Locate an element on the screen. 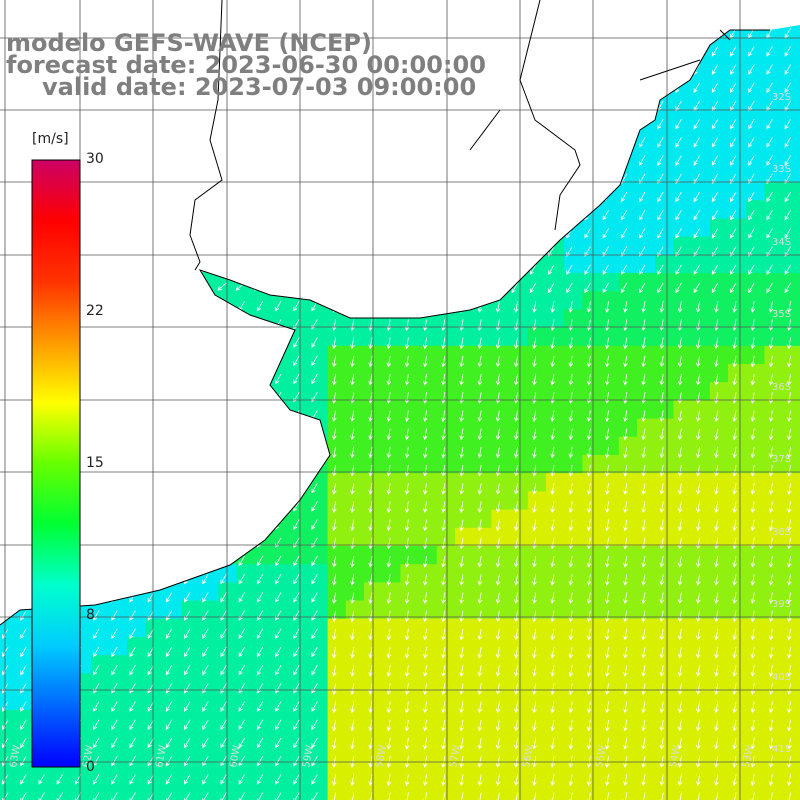  title-forecast-date: forecast date: 2023-06-30 00:00:00 is located at coordinates (246, 65).